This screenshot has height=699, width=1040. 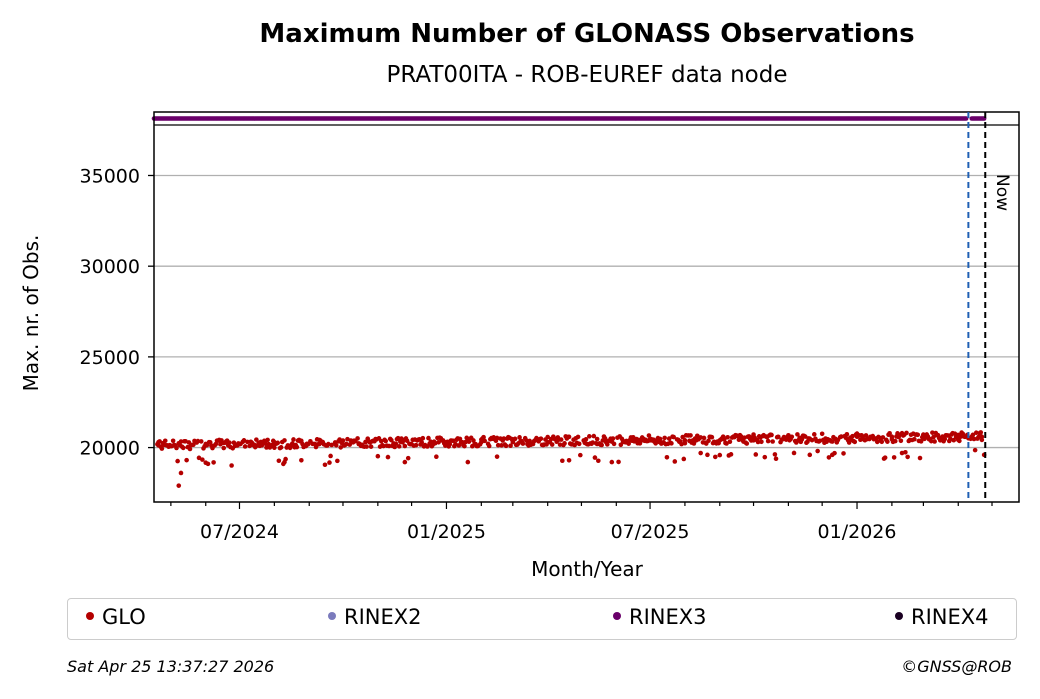 I want to click on y-axis-label: Max. nr. of Obs., so click(x=31, y=313).